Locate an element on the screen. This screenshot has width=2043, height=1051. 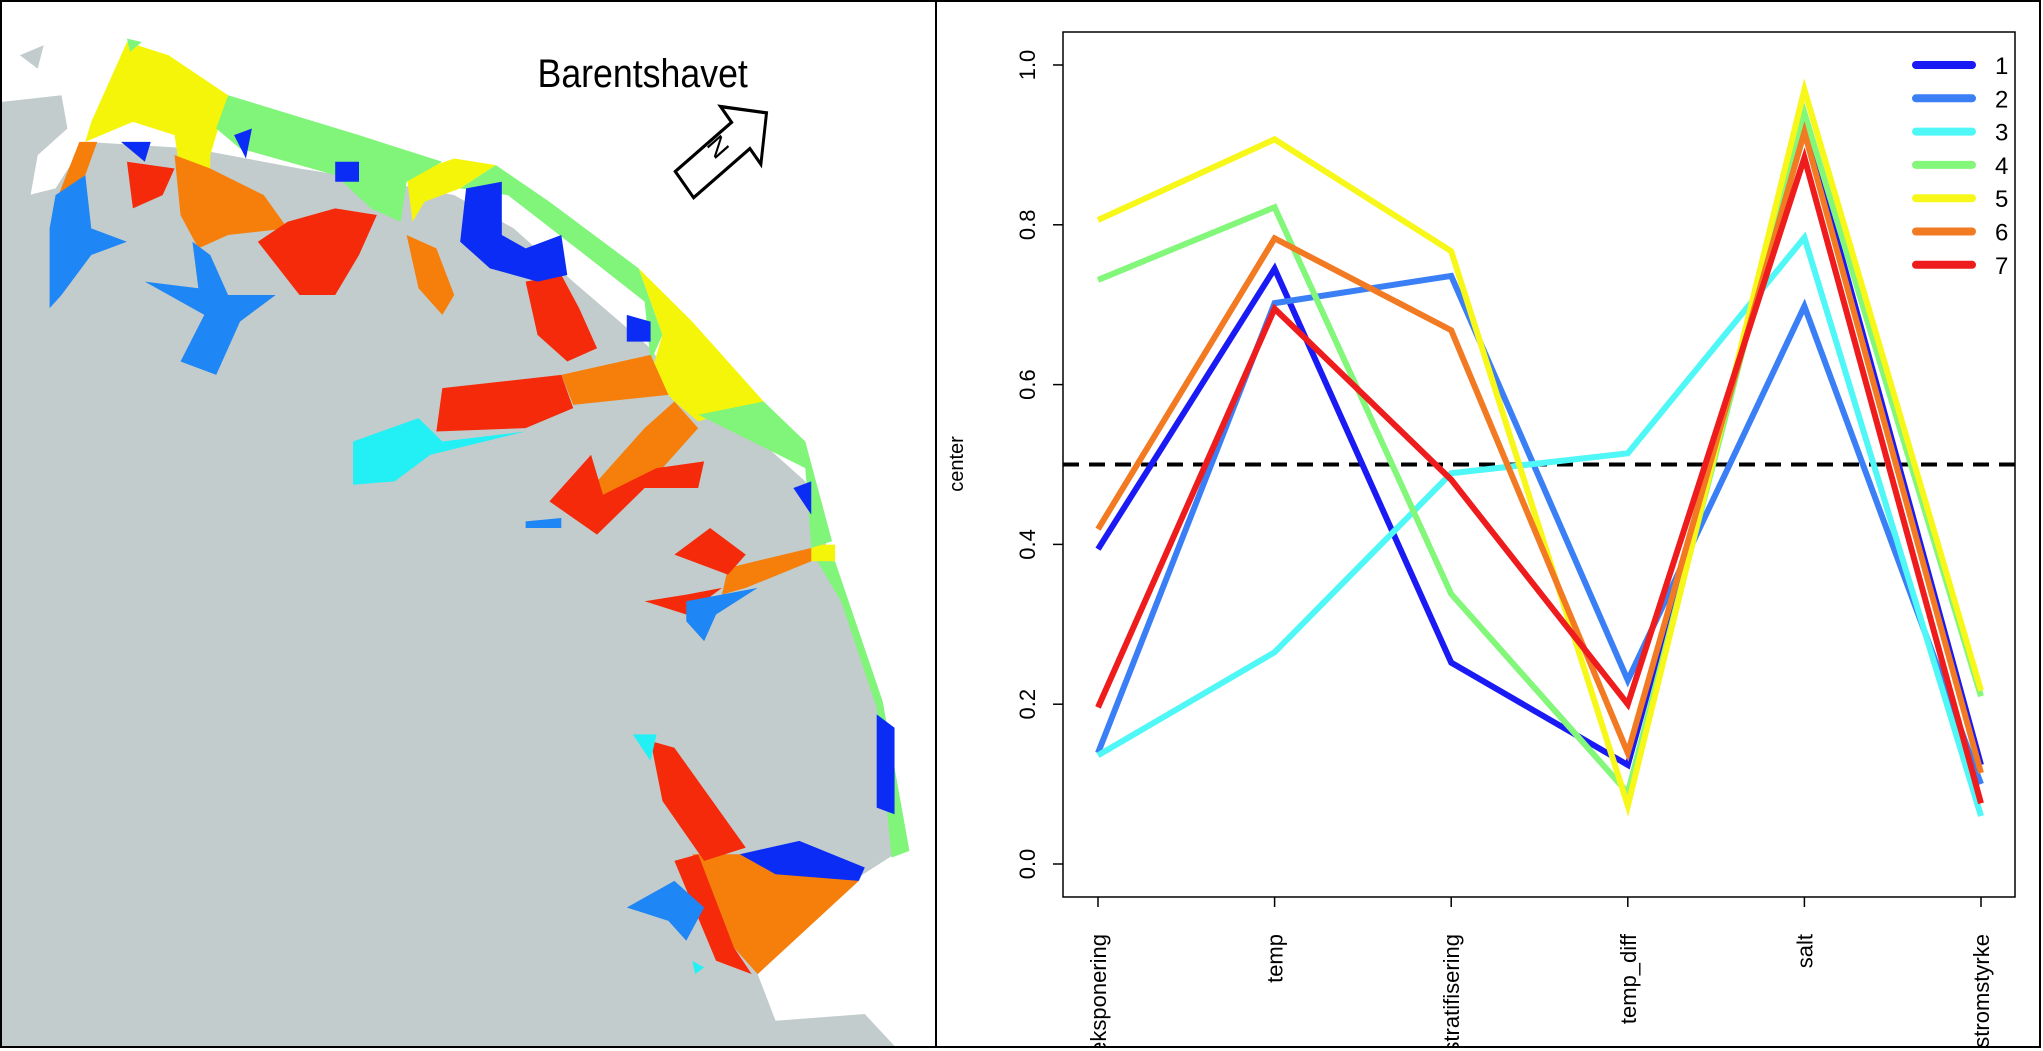
legend-label-1: 1 is located at coordinates (2001, 66).